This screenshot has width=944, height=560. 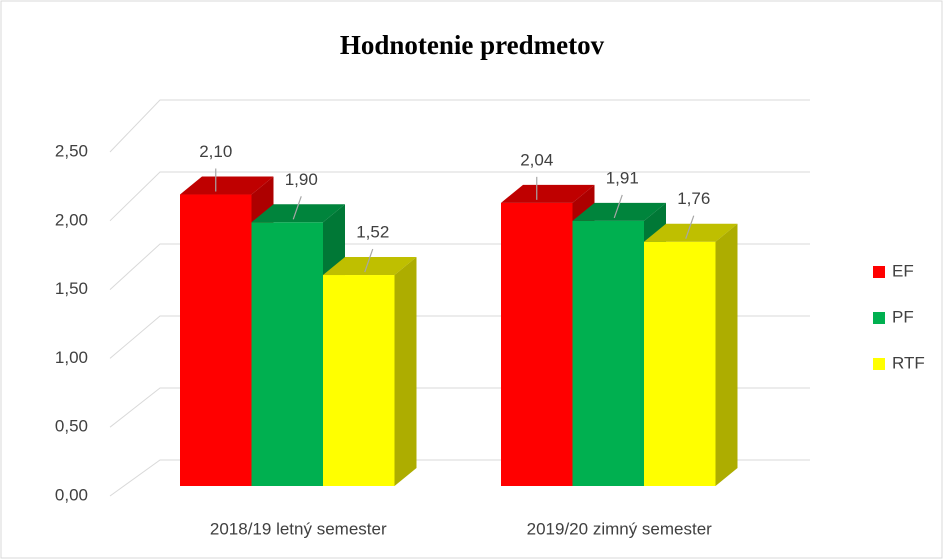 What do you see at coordinates (620, 528) in the screenshot?
I see `x-tick-label: 2019/20 zimný semester` at bounding box center [620, 528].